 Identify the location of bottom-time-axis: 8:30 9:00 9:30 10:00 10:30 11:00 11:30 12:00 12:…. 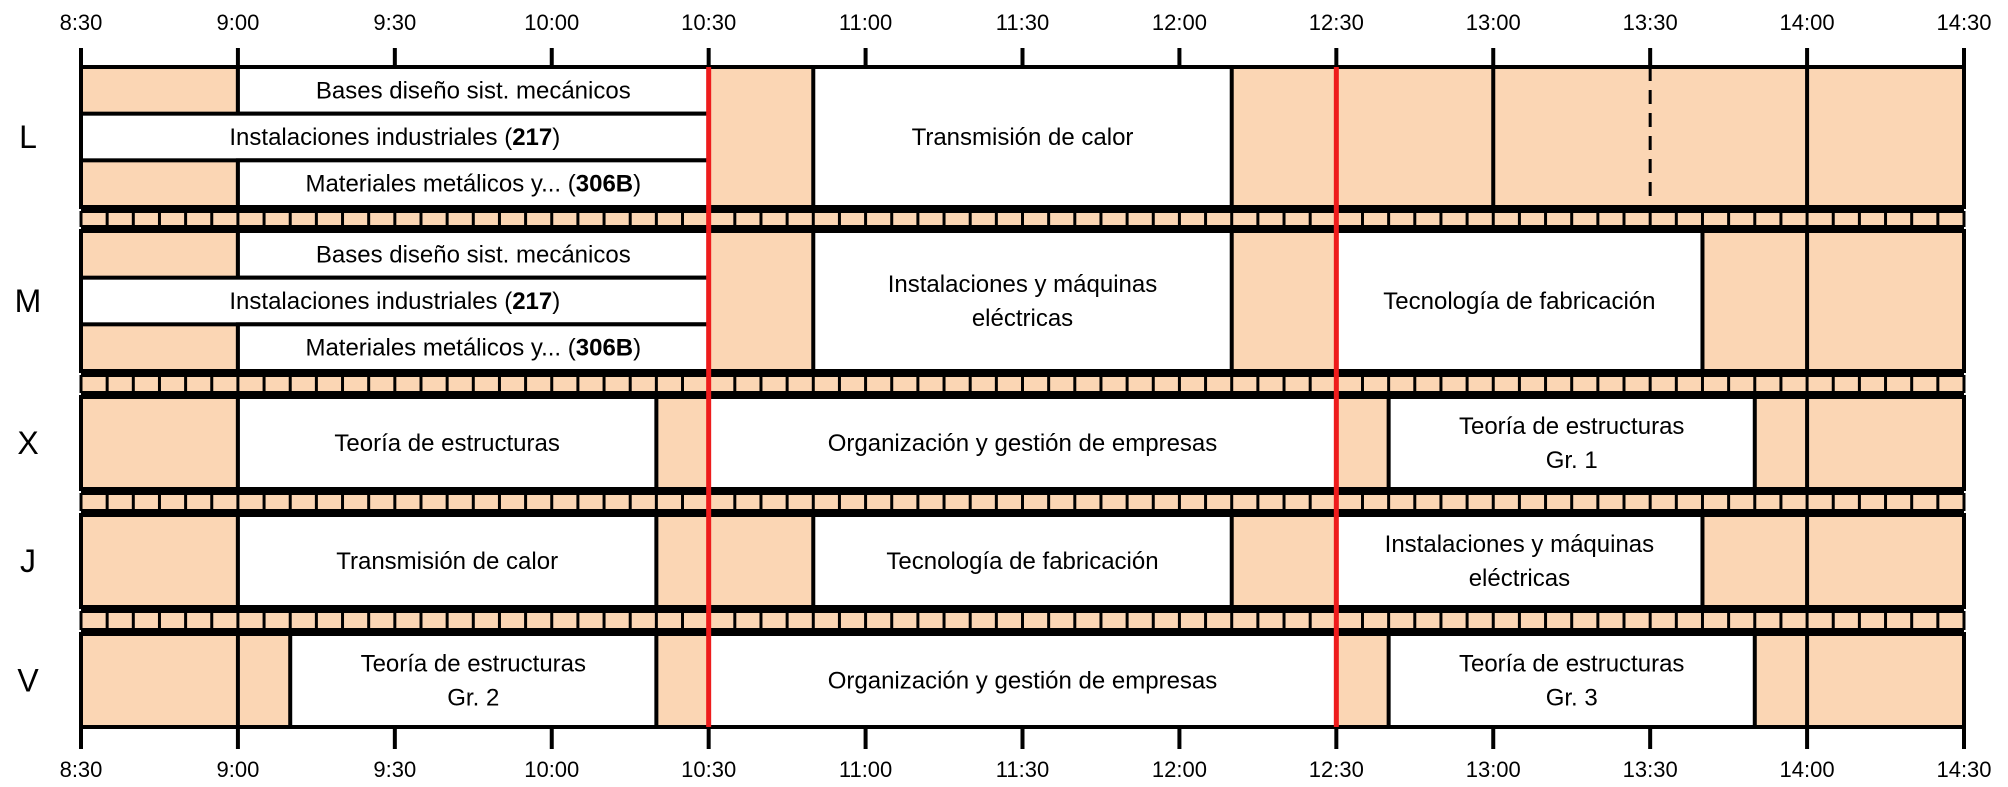
(1026, 754).